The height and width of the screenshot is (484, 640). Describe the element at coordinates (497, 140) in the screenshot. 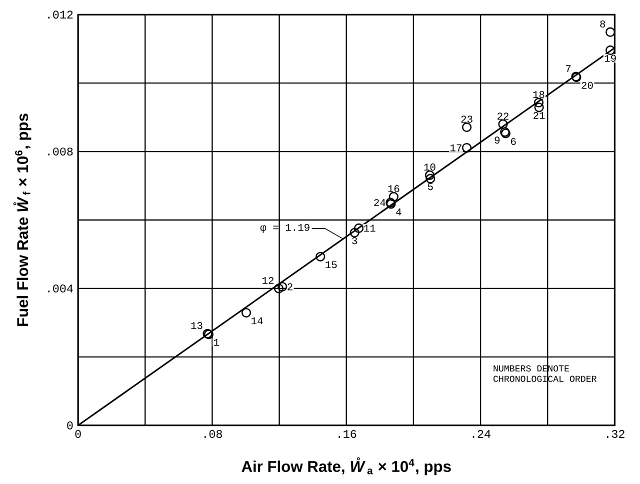

I see `annotation: 9` at that location.